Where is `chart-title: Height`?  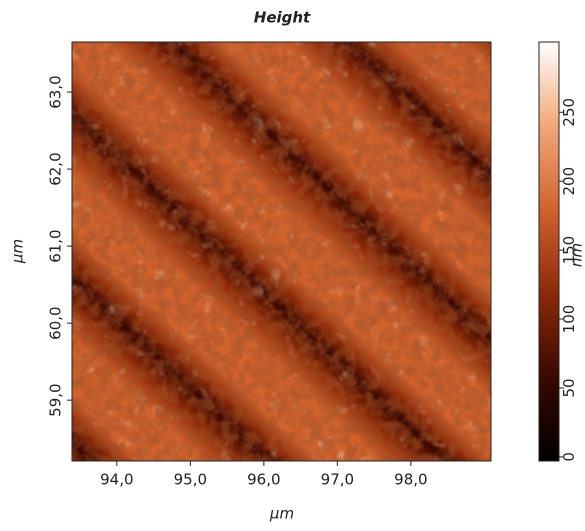 chart-title: Height is located at coordinates (282, 18).